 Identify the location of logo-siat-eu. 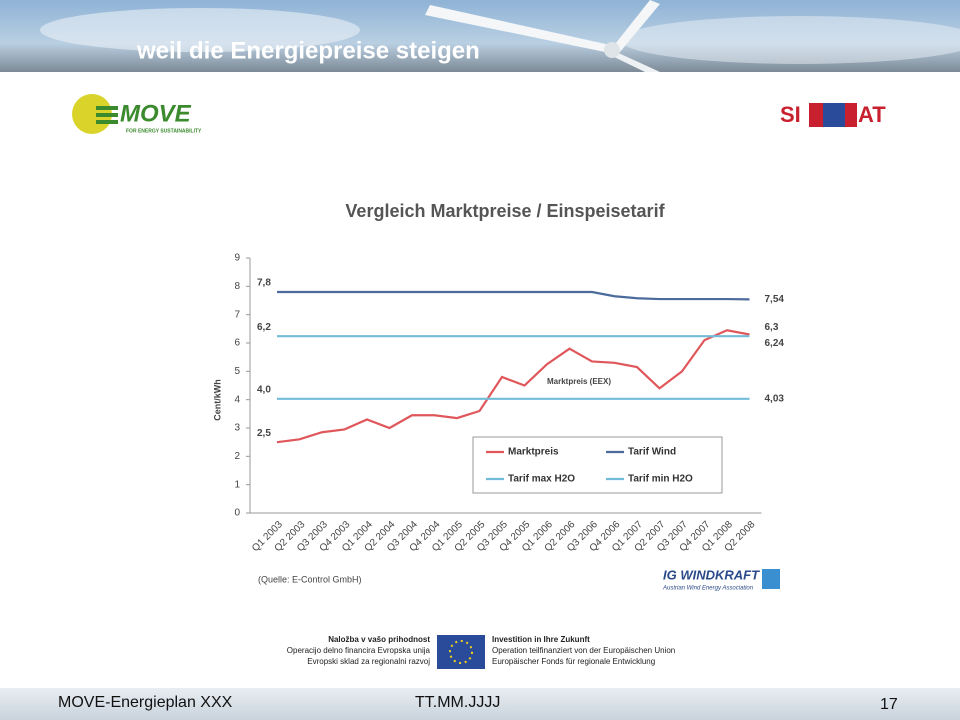
(834, 115).